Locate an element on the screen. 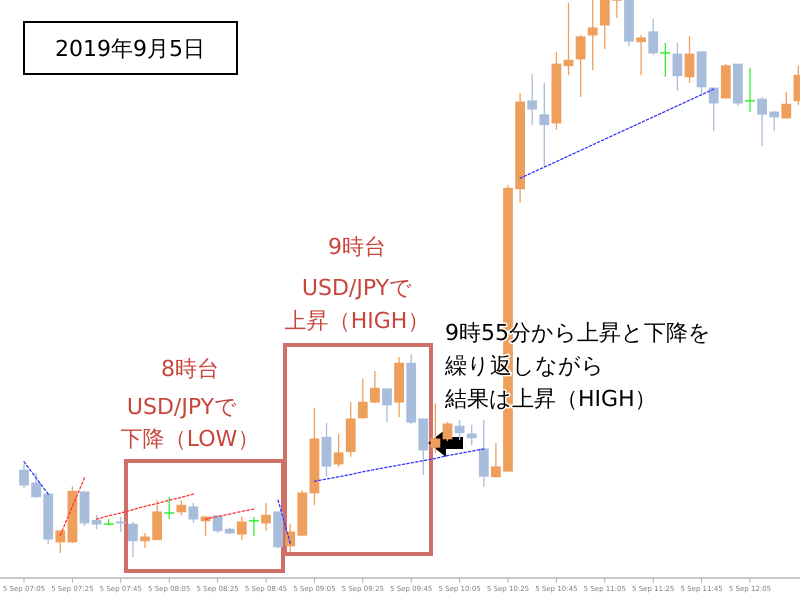  annotation: 上昇（HIGH） is located at coordinates (357, 321).